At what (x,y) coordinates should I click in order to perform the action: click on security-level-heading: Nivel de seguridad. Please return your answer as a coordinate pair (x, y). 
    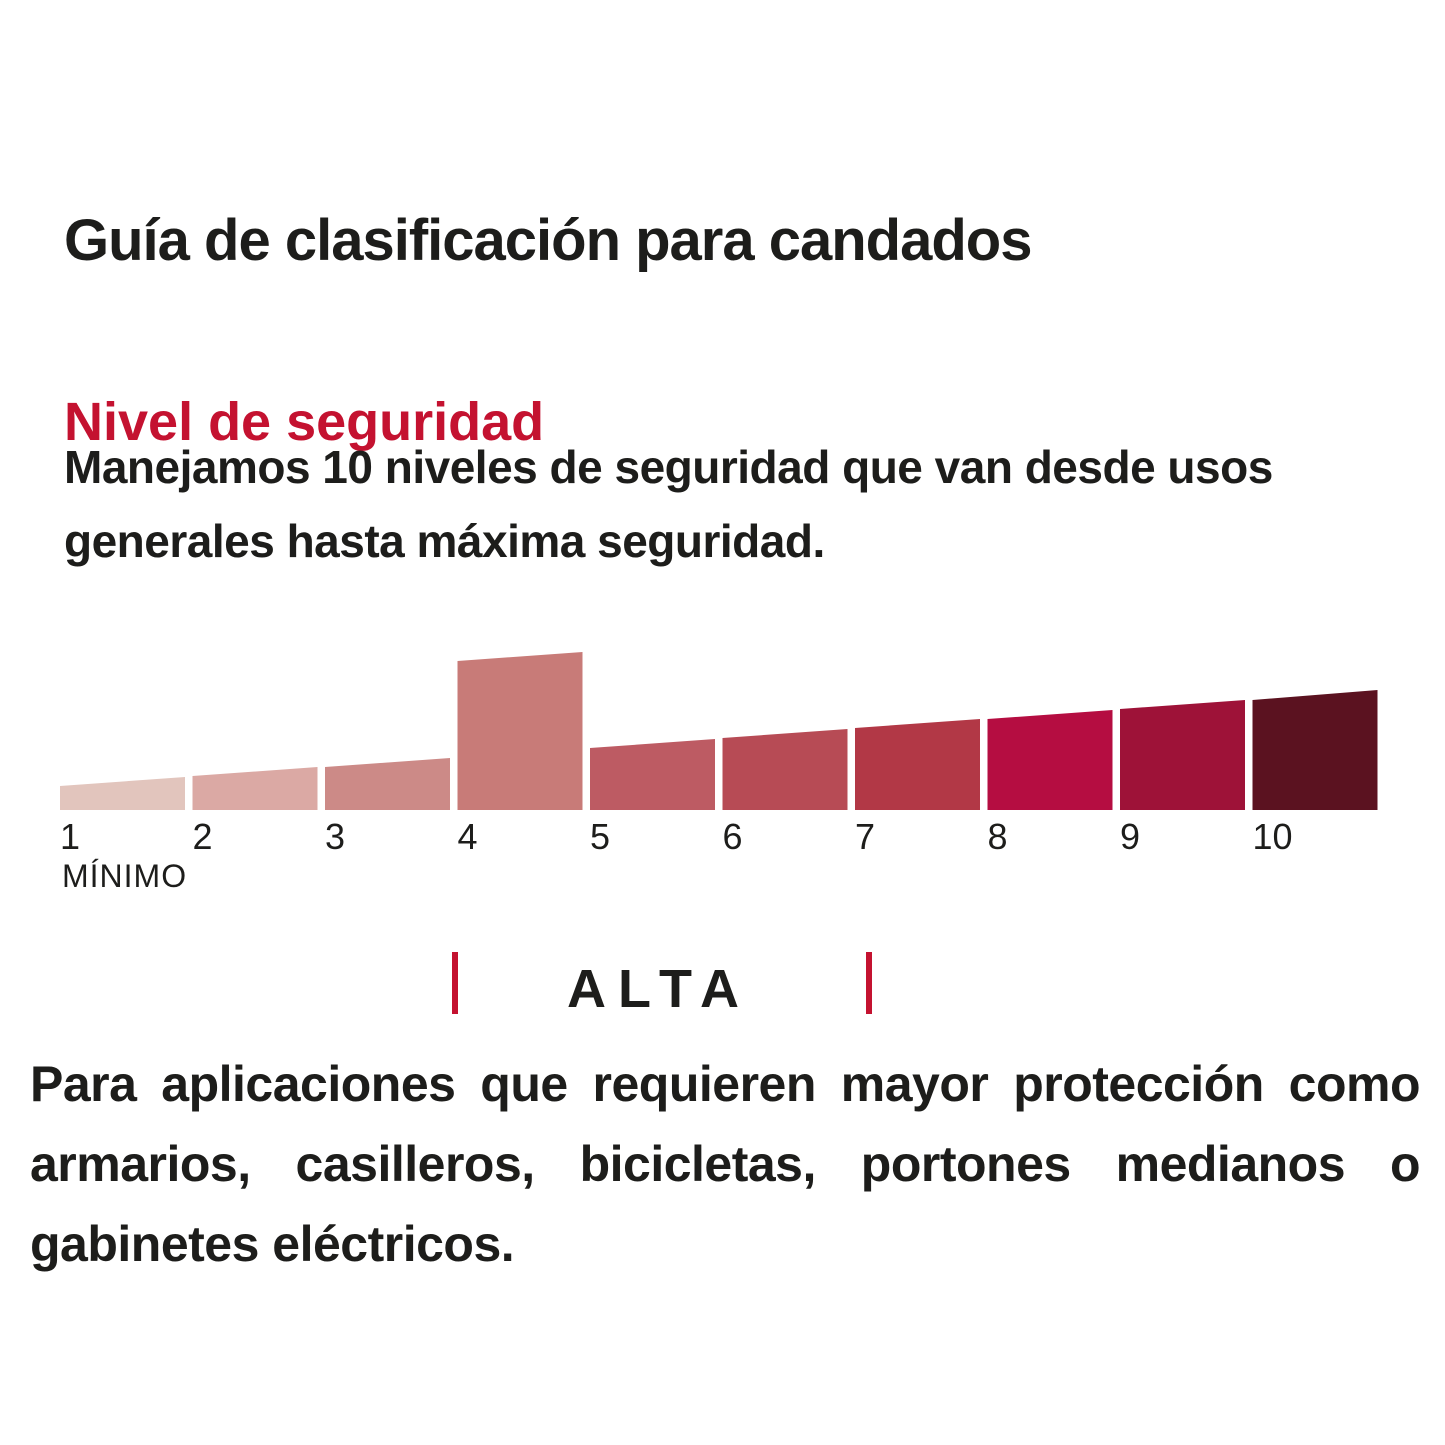
    Looking at the image, I should click on (304, 421).